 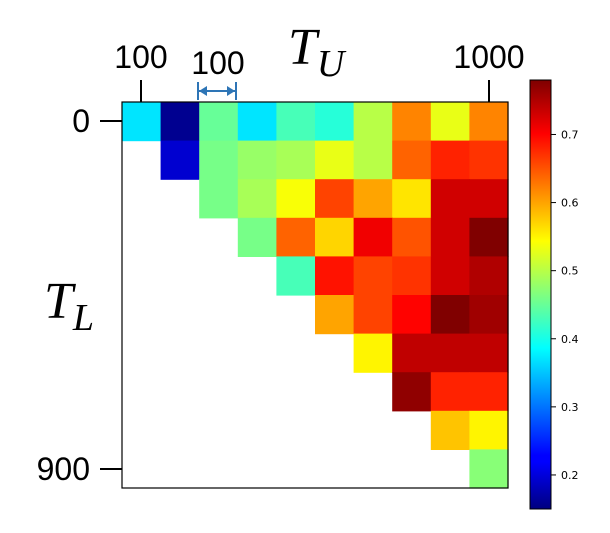 I want to click on heatmap-cell-r2-c7, so click(x=412, y=199).